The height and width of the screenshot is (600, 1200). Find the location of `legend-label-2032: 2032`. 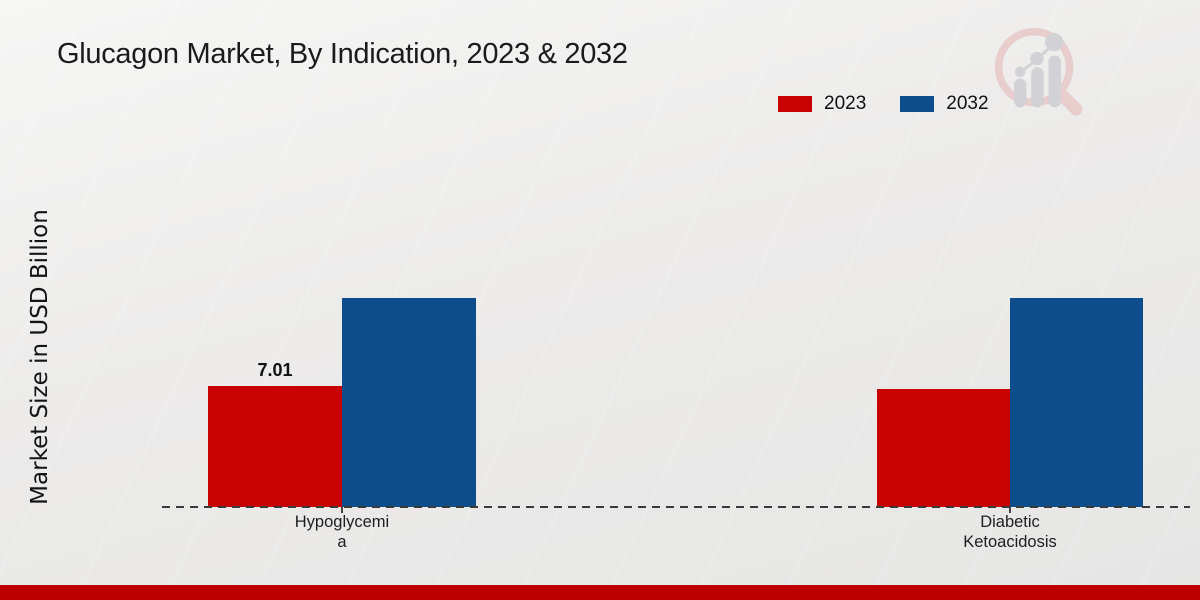

legend-label-2032: 2032 is located at coordinates (967, 103).